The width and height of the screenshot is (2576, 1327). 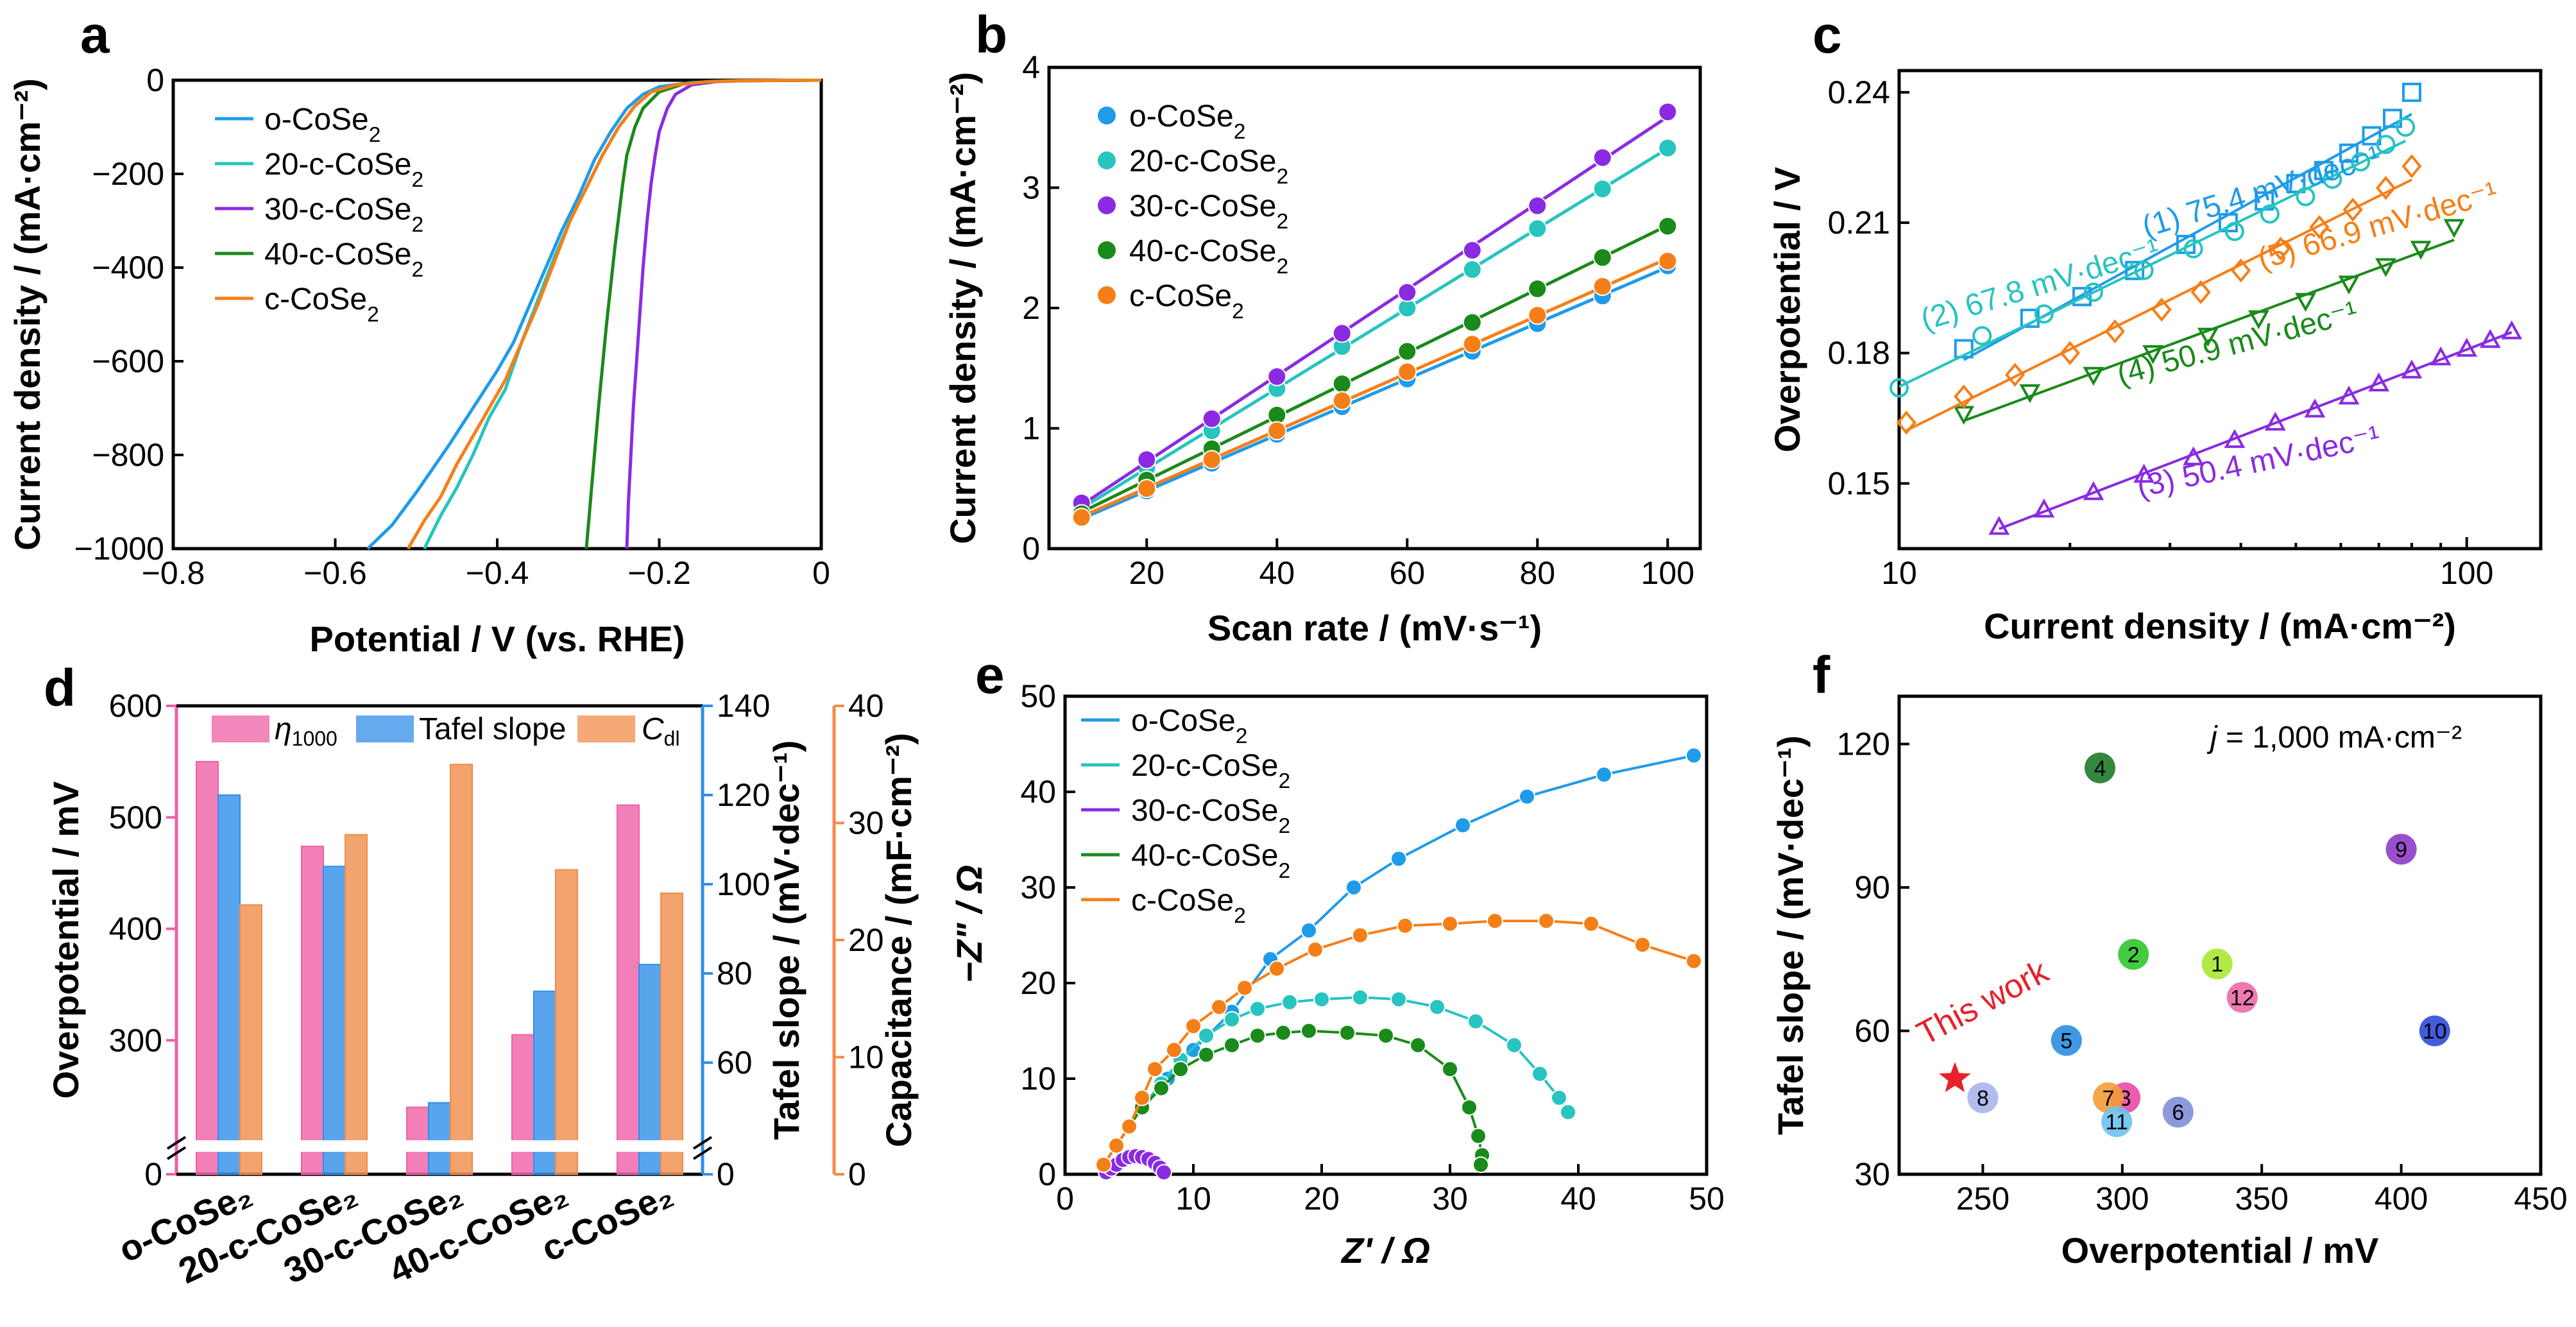 What do you see at coordinates (2220, 1250) in the screenshot?
I see `x-axis-label: Overpotential / mV` at bounding box center [2220, 1250].